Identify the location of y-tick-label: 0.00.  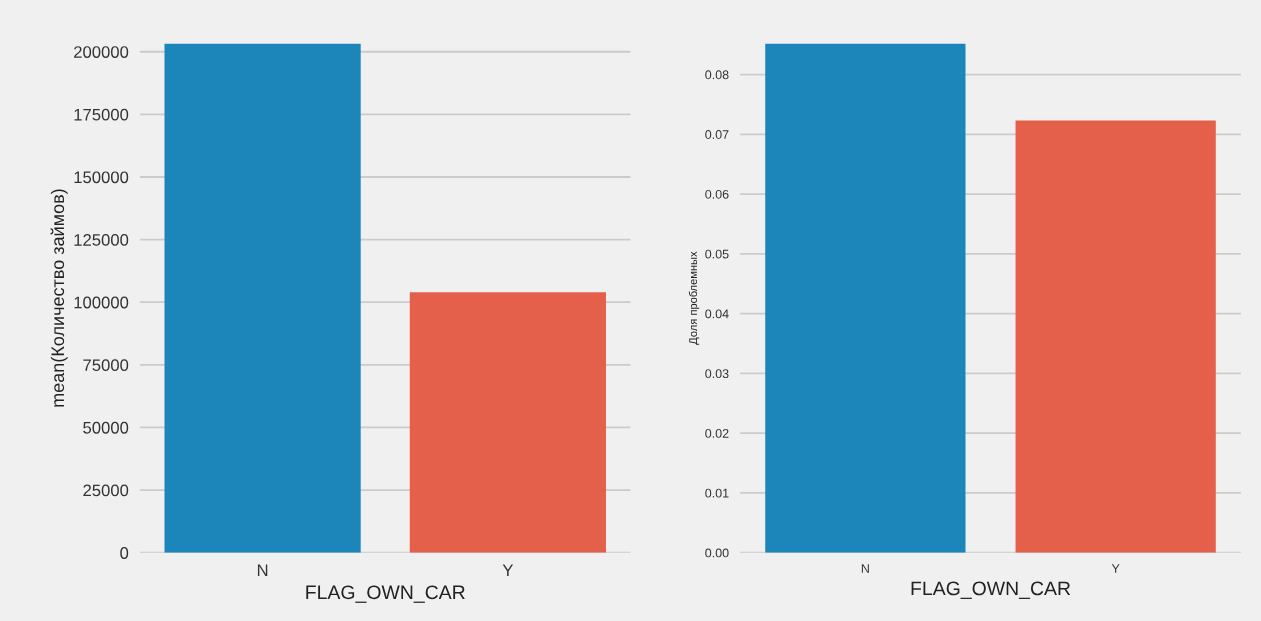
(717, 553).